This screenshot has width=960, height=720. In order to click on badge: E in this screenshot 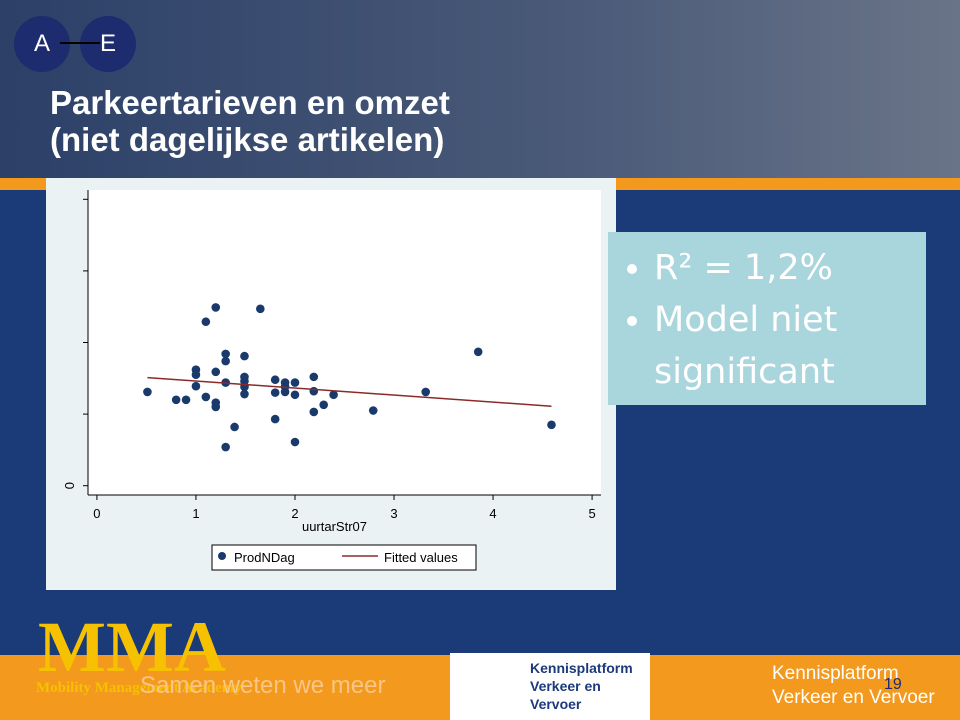, I will do `click(108, 44)`.